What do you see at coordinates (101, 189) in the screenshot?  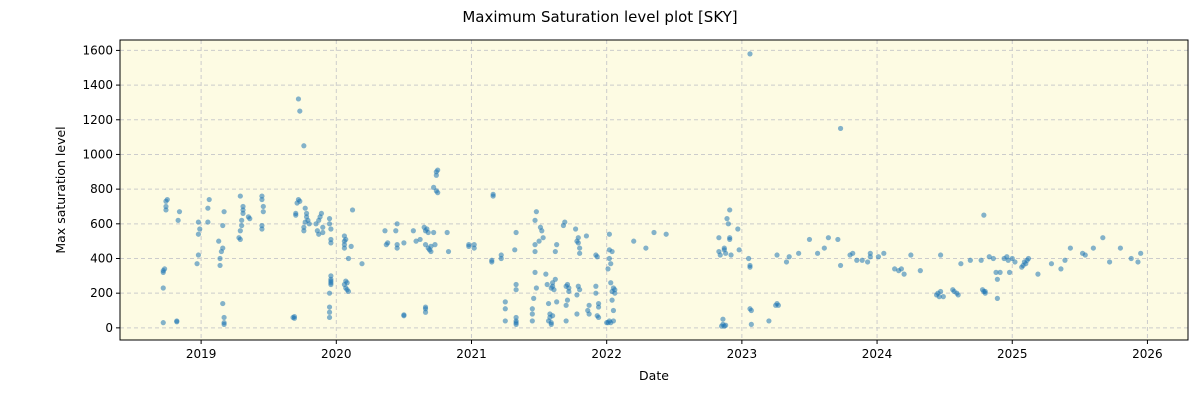 I see `y-tick-label: 800` at bounding box center [101, 189].